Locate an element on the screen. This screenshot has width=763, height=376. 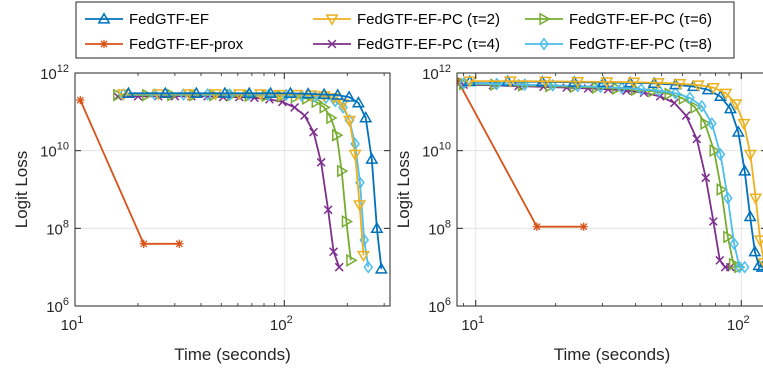
legend-item-fedgtf-ef-pc-6: FedGTF-EF-PC (τ=6) is located at coordinates (618, 19).